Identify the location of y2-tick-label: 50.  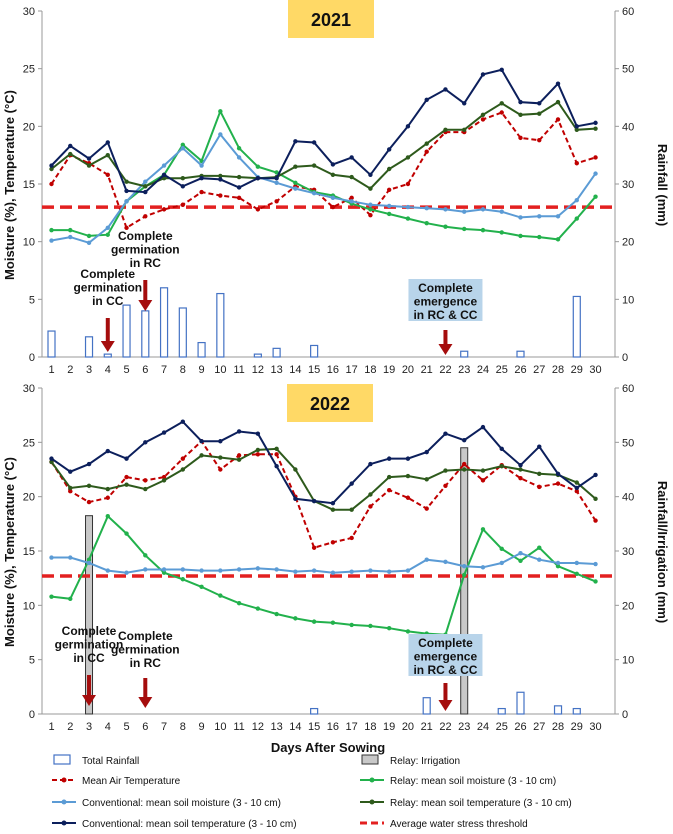
(628, 70).